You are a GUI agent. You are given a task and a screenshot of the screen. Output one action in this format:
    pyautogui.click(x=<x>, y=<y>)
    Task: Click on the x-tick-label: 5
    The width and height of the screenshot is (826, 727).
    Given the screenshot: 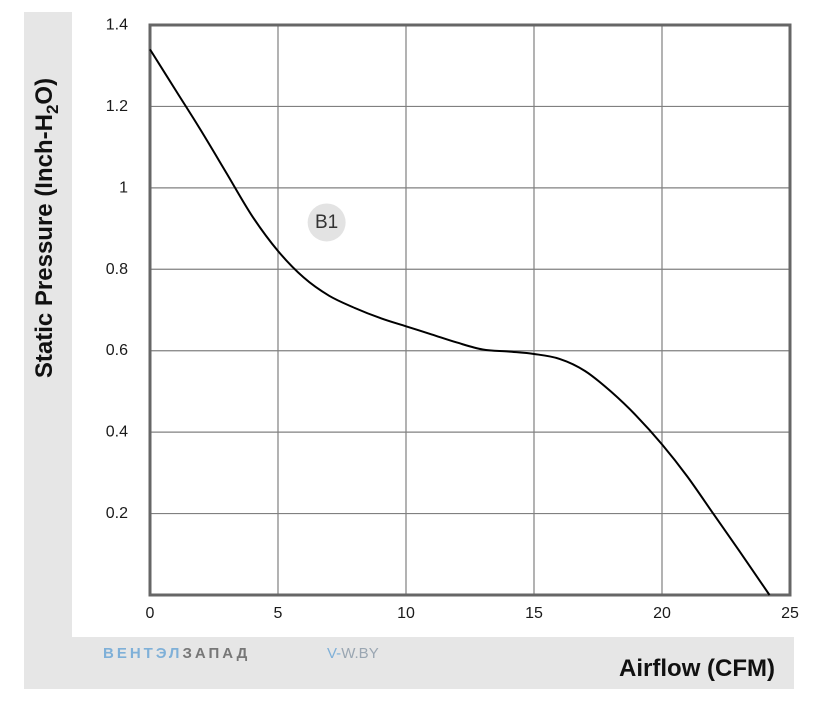 What is the action you would take?
    pyautogui.click(x=278, y=613)
    